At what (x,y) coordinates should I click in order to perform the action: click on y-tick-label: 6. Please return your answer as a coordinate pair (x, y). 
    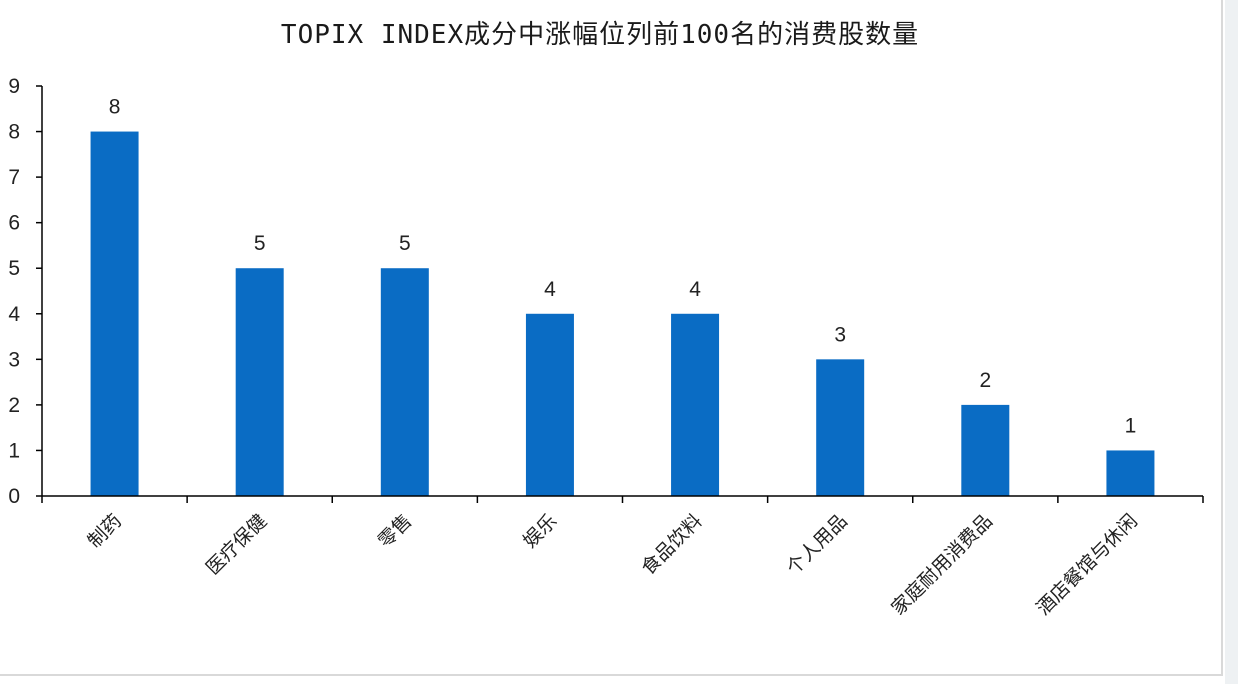
    Looking at the image, I should click on (14, 223).